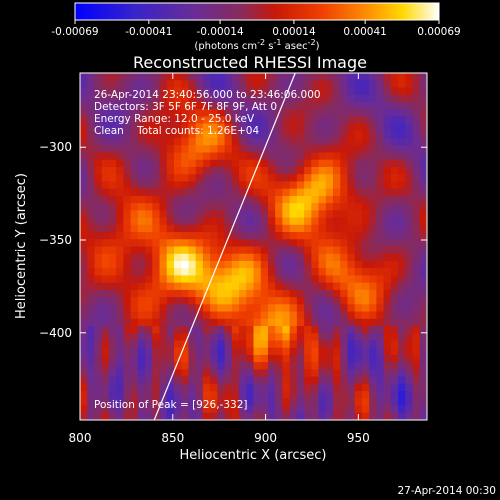 This screenshot has width=500, height=500. What do you see at coordinates (446, 491) in the screenshot?
I see `footer-date: 27-Apr-2014 00:30` at bounding box center [446, 491].